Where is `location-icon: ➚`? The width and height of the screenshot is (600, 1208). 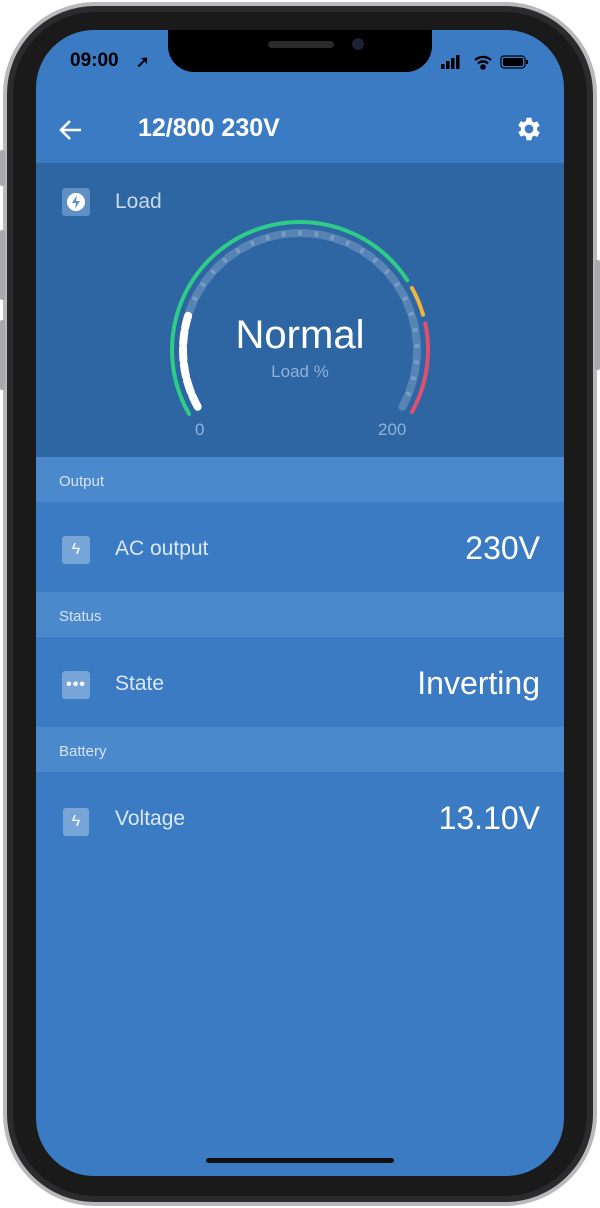 location-icon: ➚ is located at coordinates (143, 62).